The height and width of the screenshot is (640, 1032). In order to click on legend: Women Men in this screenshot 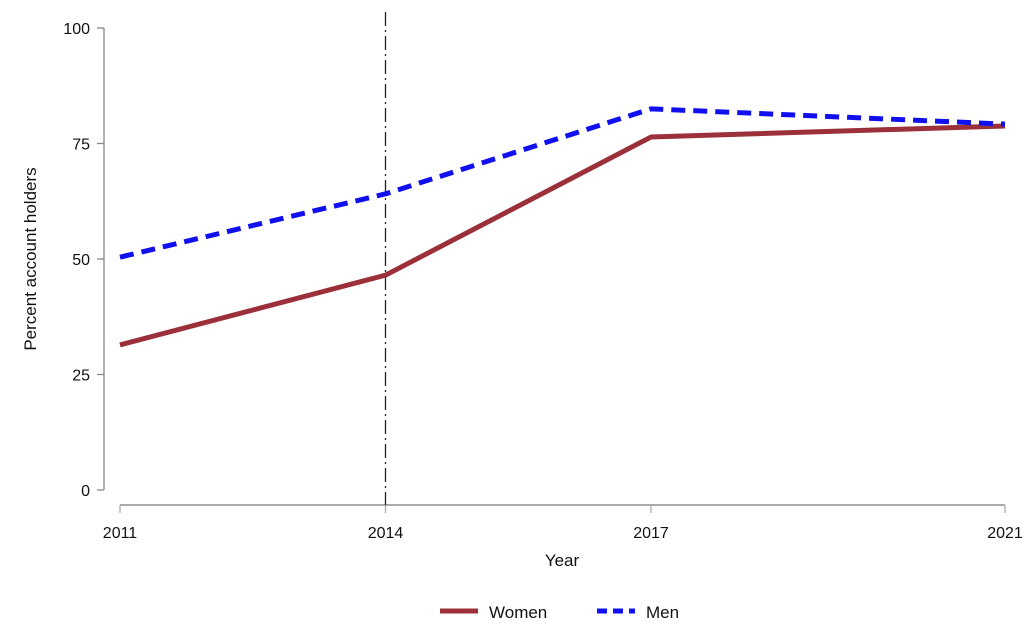, I will do `click(559, 612)`.